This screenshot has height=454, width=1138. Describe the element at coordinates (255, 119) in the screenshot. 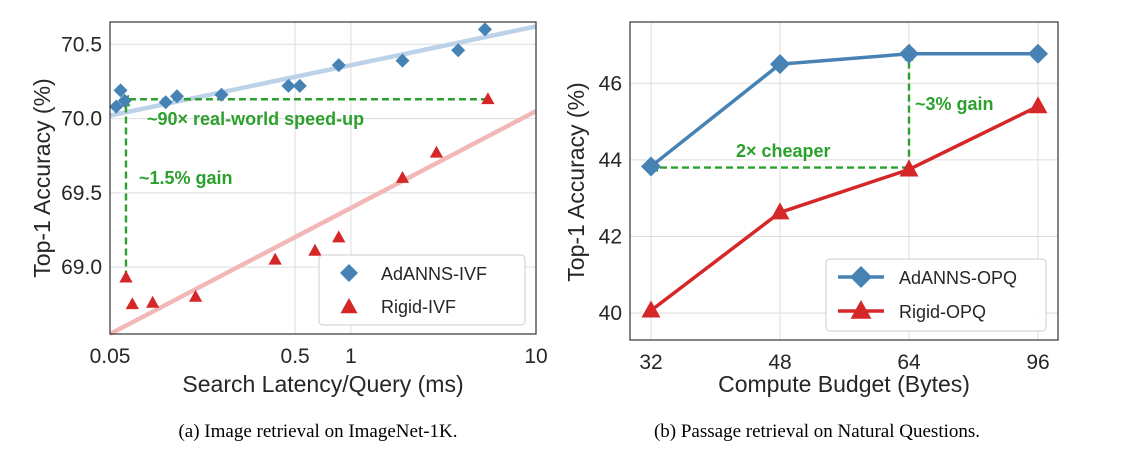

I see `panel-a-speedup-annotation: ~90× real-world speed-up` at that location.